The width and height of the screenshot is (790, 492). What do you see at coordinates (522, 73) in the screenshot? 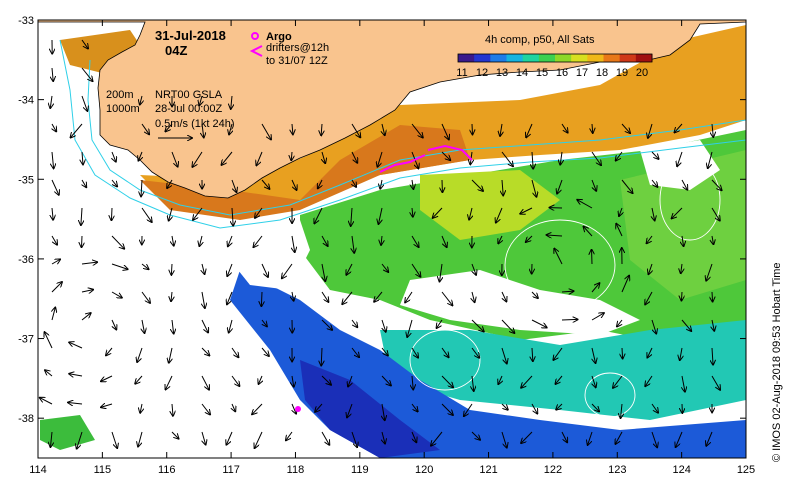
I see `colorbar-label: 14` at bounding box center [522, 73].